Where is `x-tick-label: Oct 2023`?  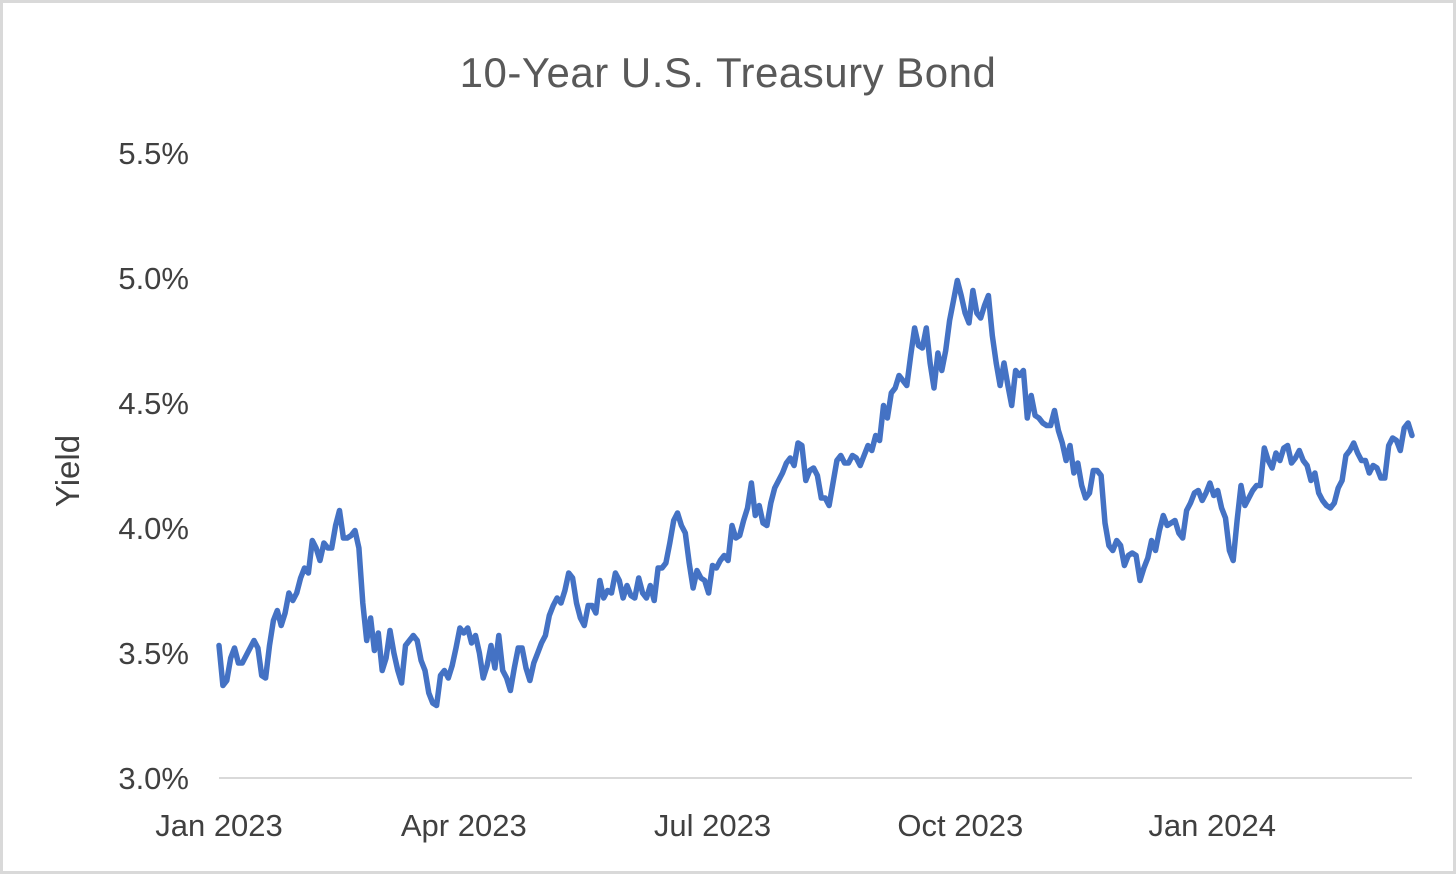 x-tick-label: Oct 2023 is located at coordinates (960, 825).